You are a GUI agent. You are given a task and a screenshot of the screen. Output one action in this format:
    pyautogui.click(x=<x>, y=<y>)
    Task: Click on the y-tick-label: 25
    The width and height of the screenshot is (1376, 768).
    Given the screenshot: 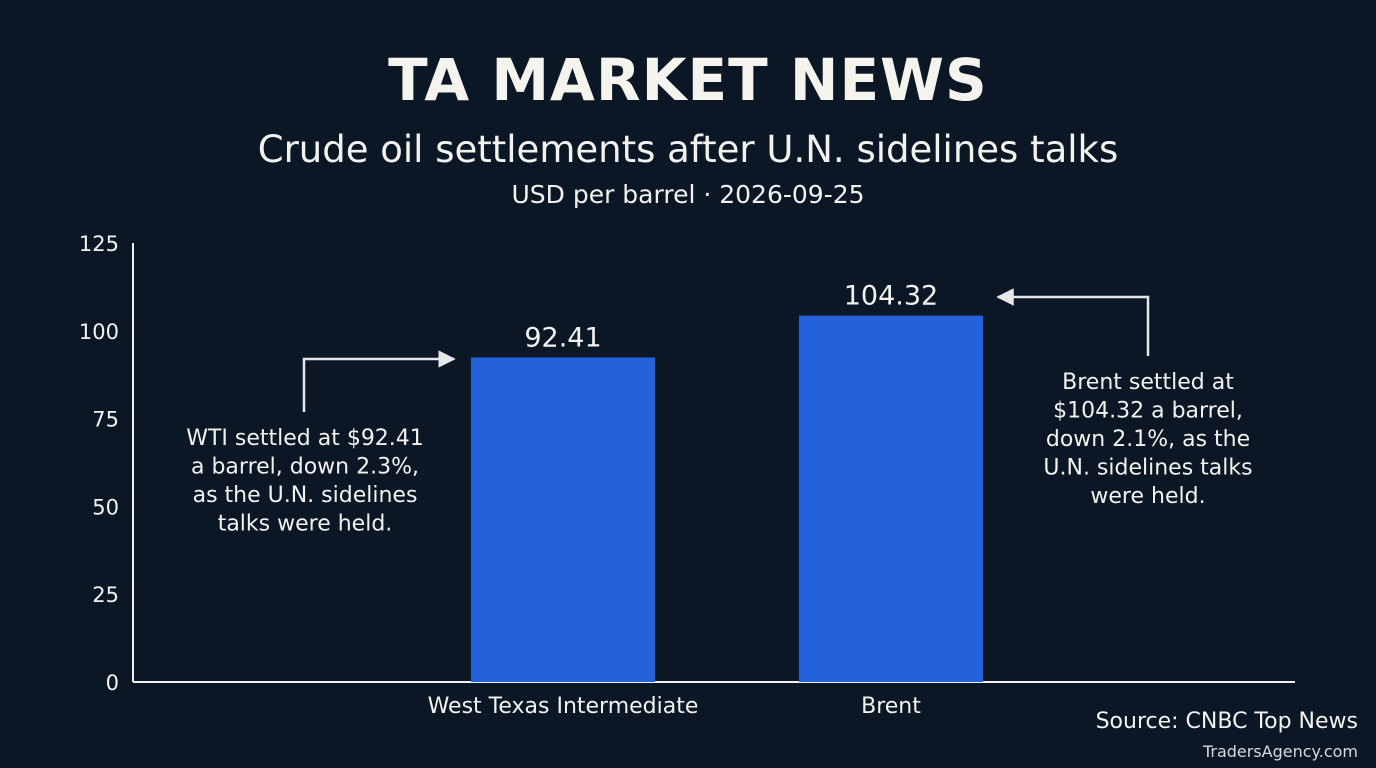 What is the action you would take?
    pyautogui.click(x=105, y=595)
    